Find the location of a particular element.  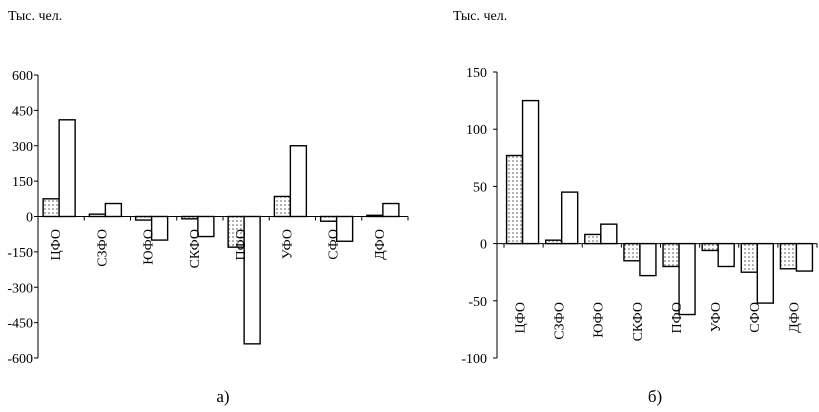

chart-a-category-label: СФО is located at coordinates (334, 244).